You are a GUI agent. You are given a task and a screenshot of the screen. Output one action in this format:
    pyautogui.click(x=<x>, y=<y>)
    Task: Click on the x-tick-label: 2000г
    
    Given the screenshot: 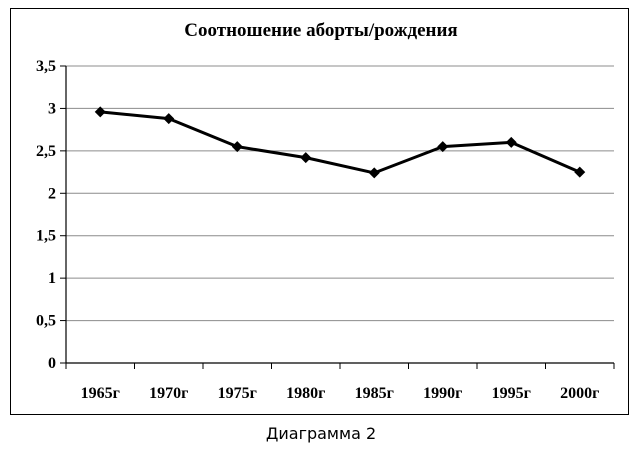 What is the action you would take?
    pyautogui.click(x=579, y=393)
    